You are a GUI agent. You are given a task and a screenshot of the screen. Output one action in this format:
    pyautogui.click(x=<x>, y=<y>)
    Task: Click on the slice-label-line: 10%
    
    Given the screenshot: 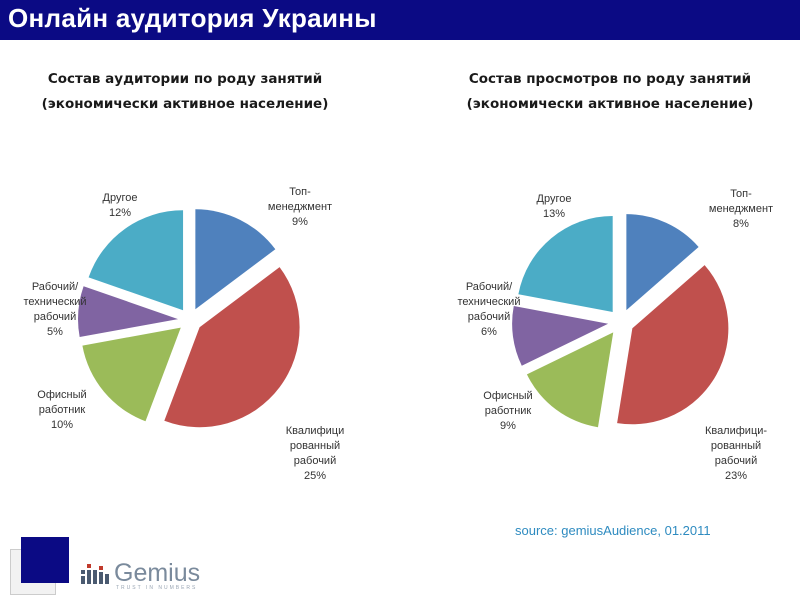 What is the action you would take?
    pyautogui.click(x=62, y=425)
    